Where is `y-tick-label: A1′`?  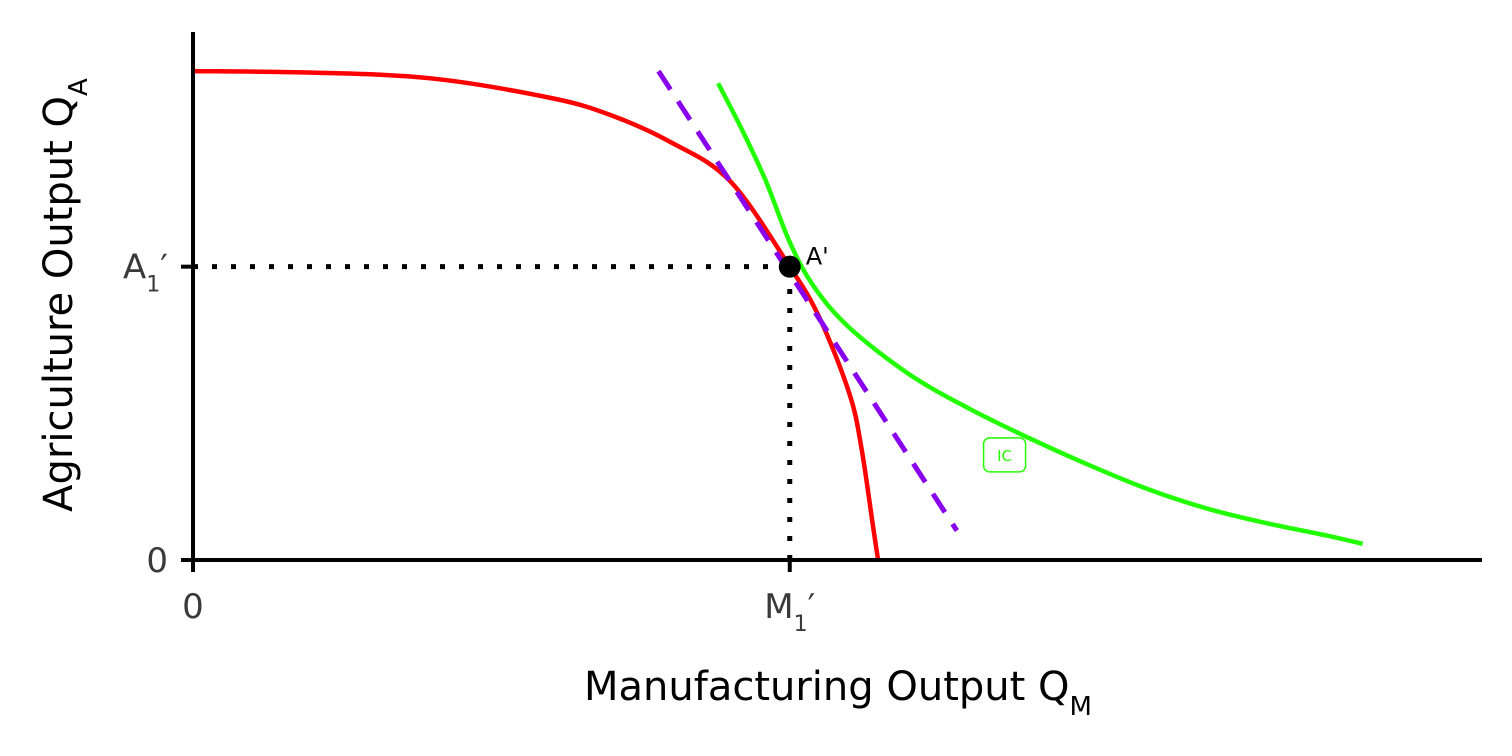 y-tick-label: A1′ is located at coordinates (145, 273).